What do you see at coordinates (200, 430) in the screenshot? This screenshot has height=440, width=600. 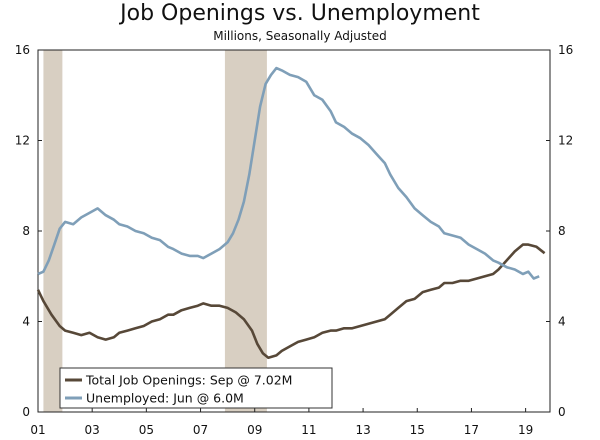 I see `x-tick-label: 07` at bounding box center [200, 430].